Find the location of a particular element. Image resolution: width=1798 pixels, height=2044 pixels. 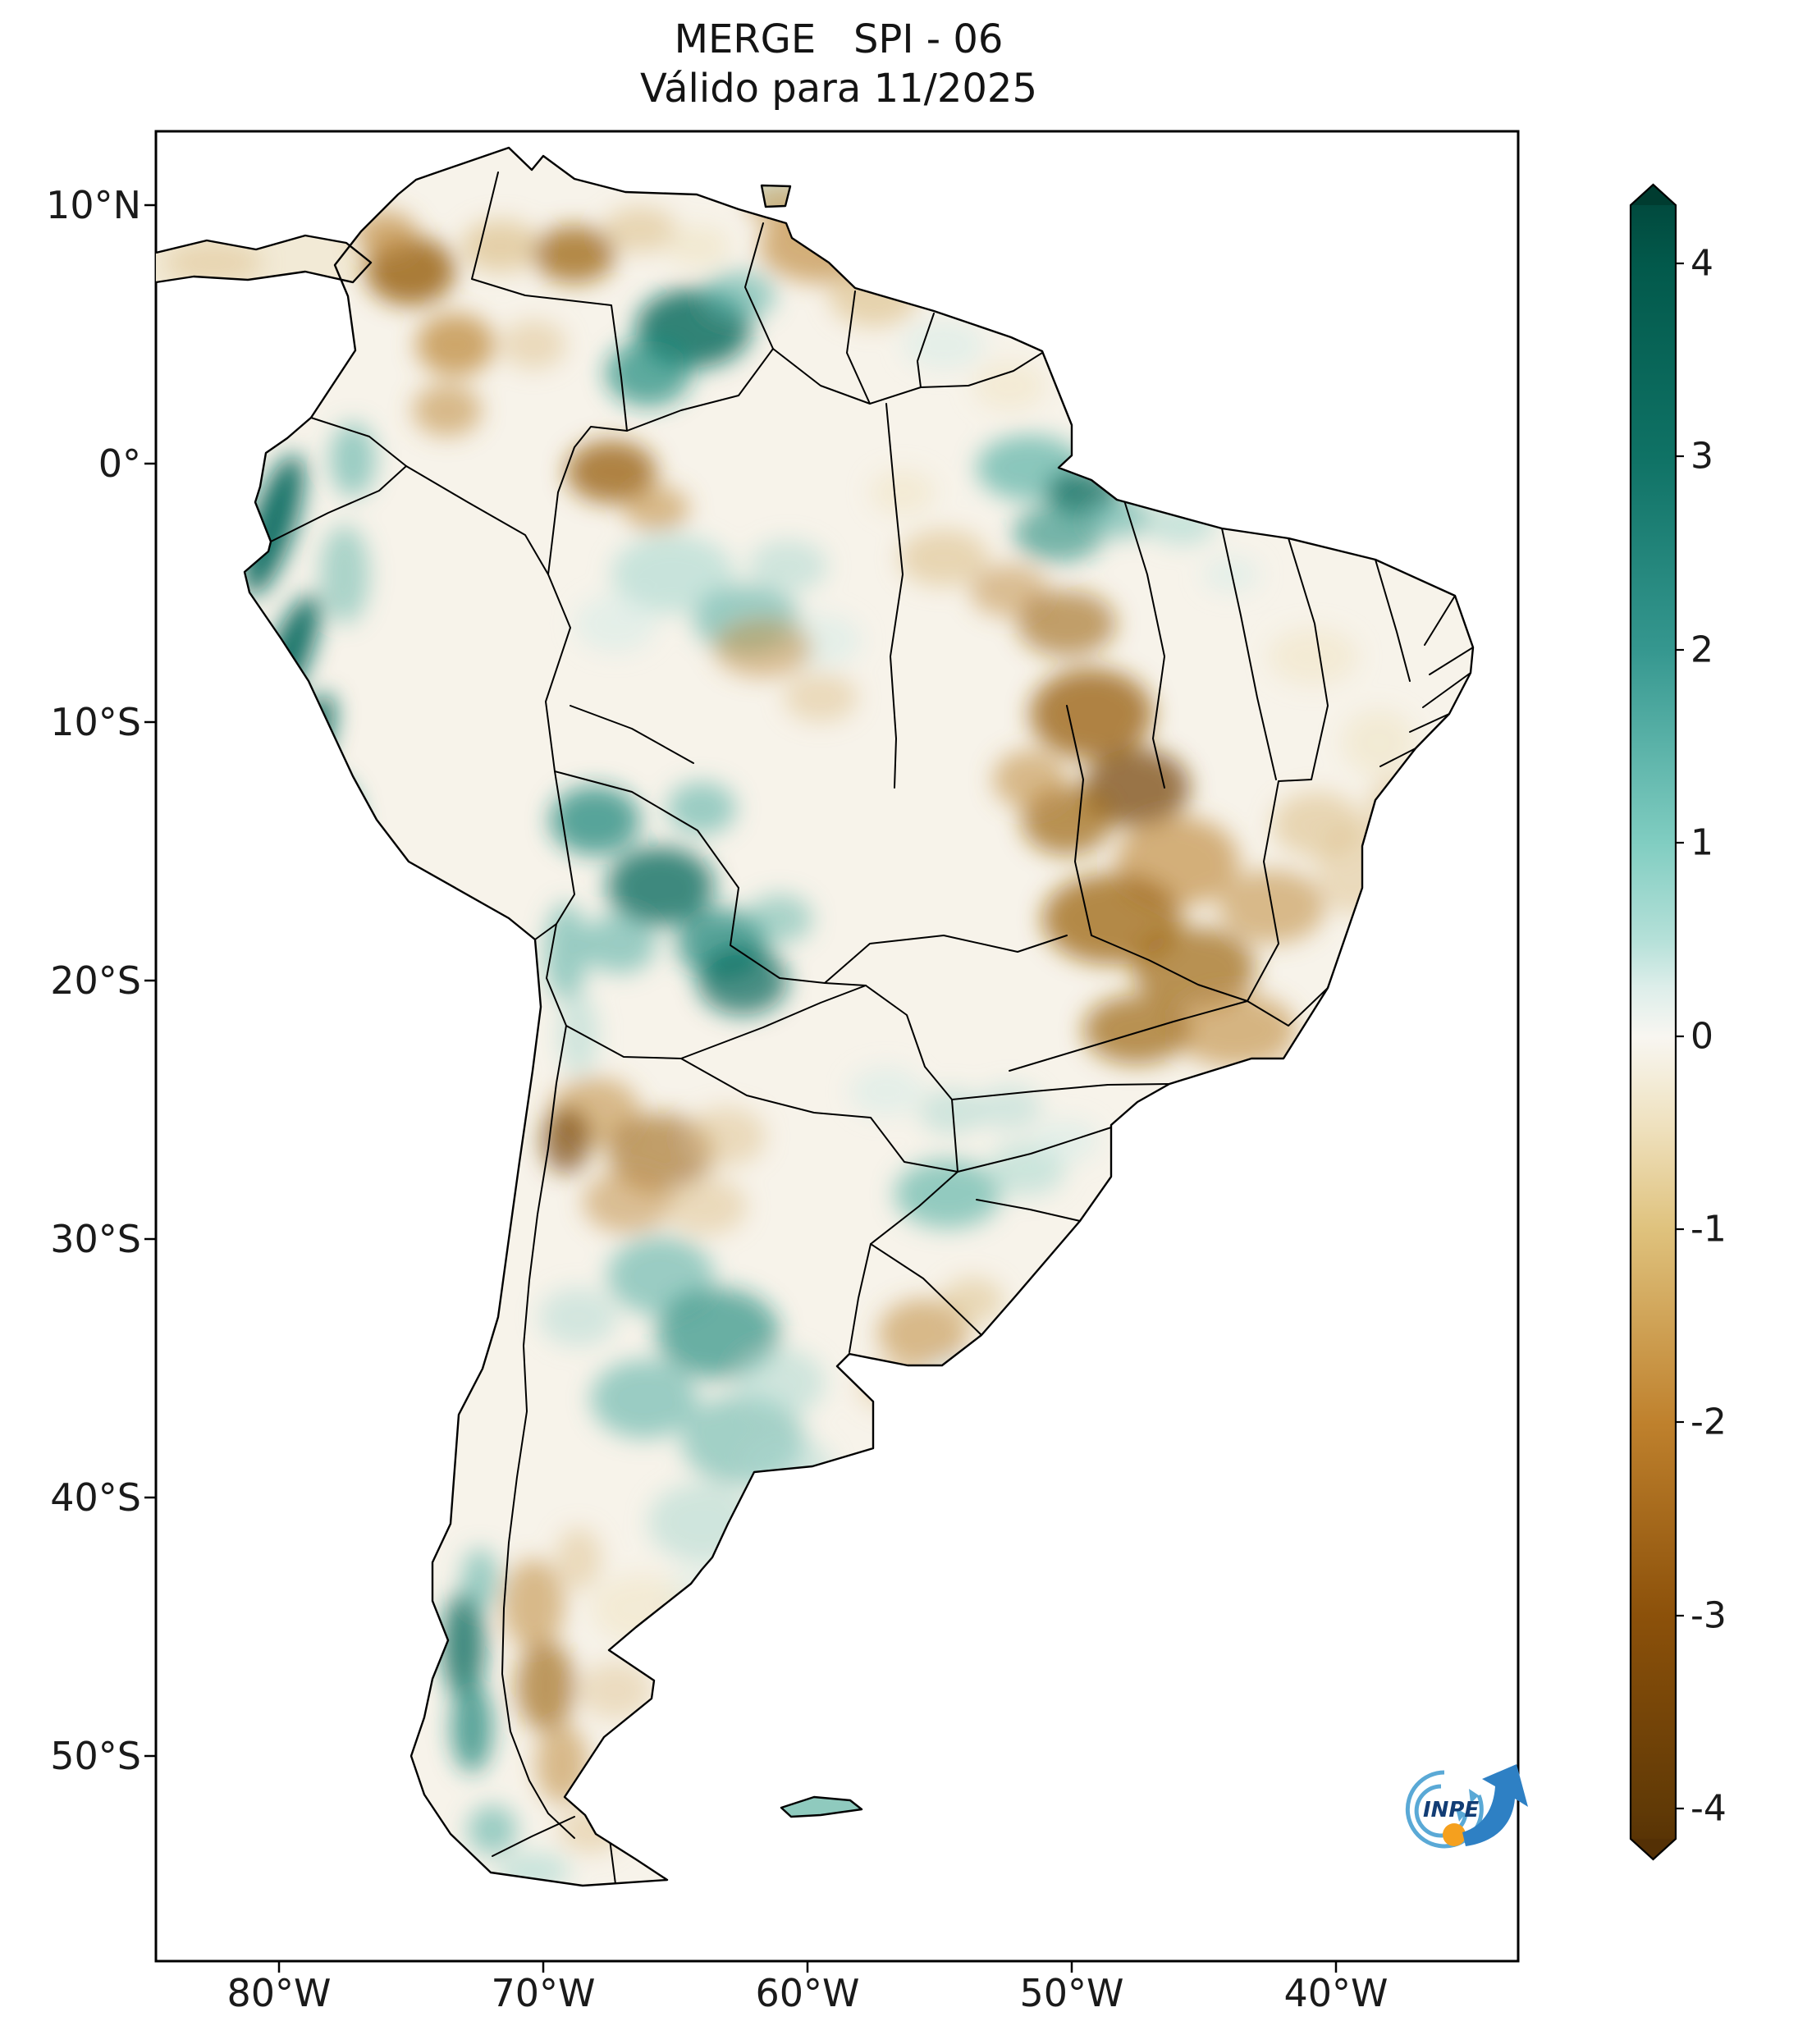

lat-label-50s: 50°S is located at coordinates (95, 1756).